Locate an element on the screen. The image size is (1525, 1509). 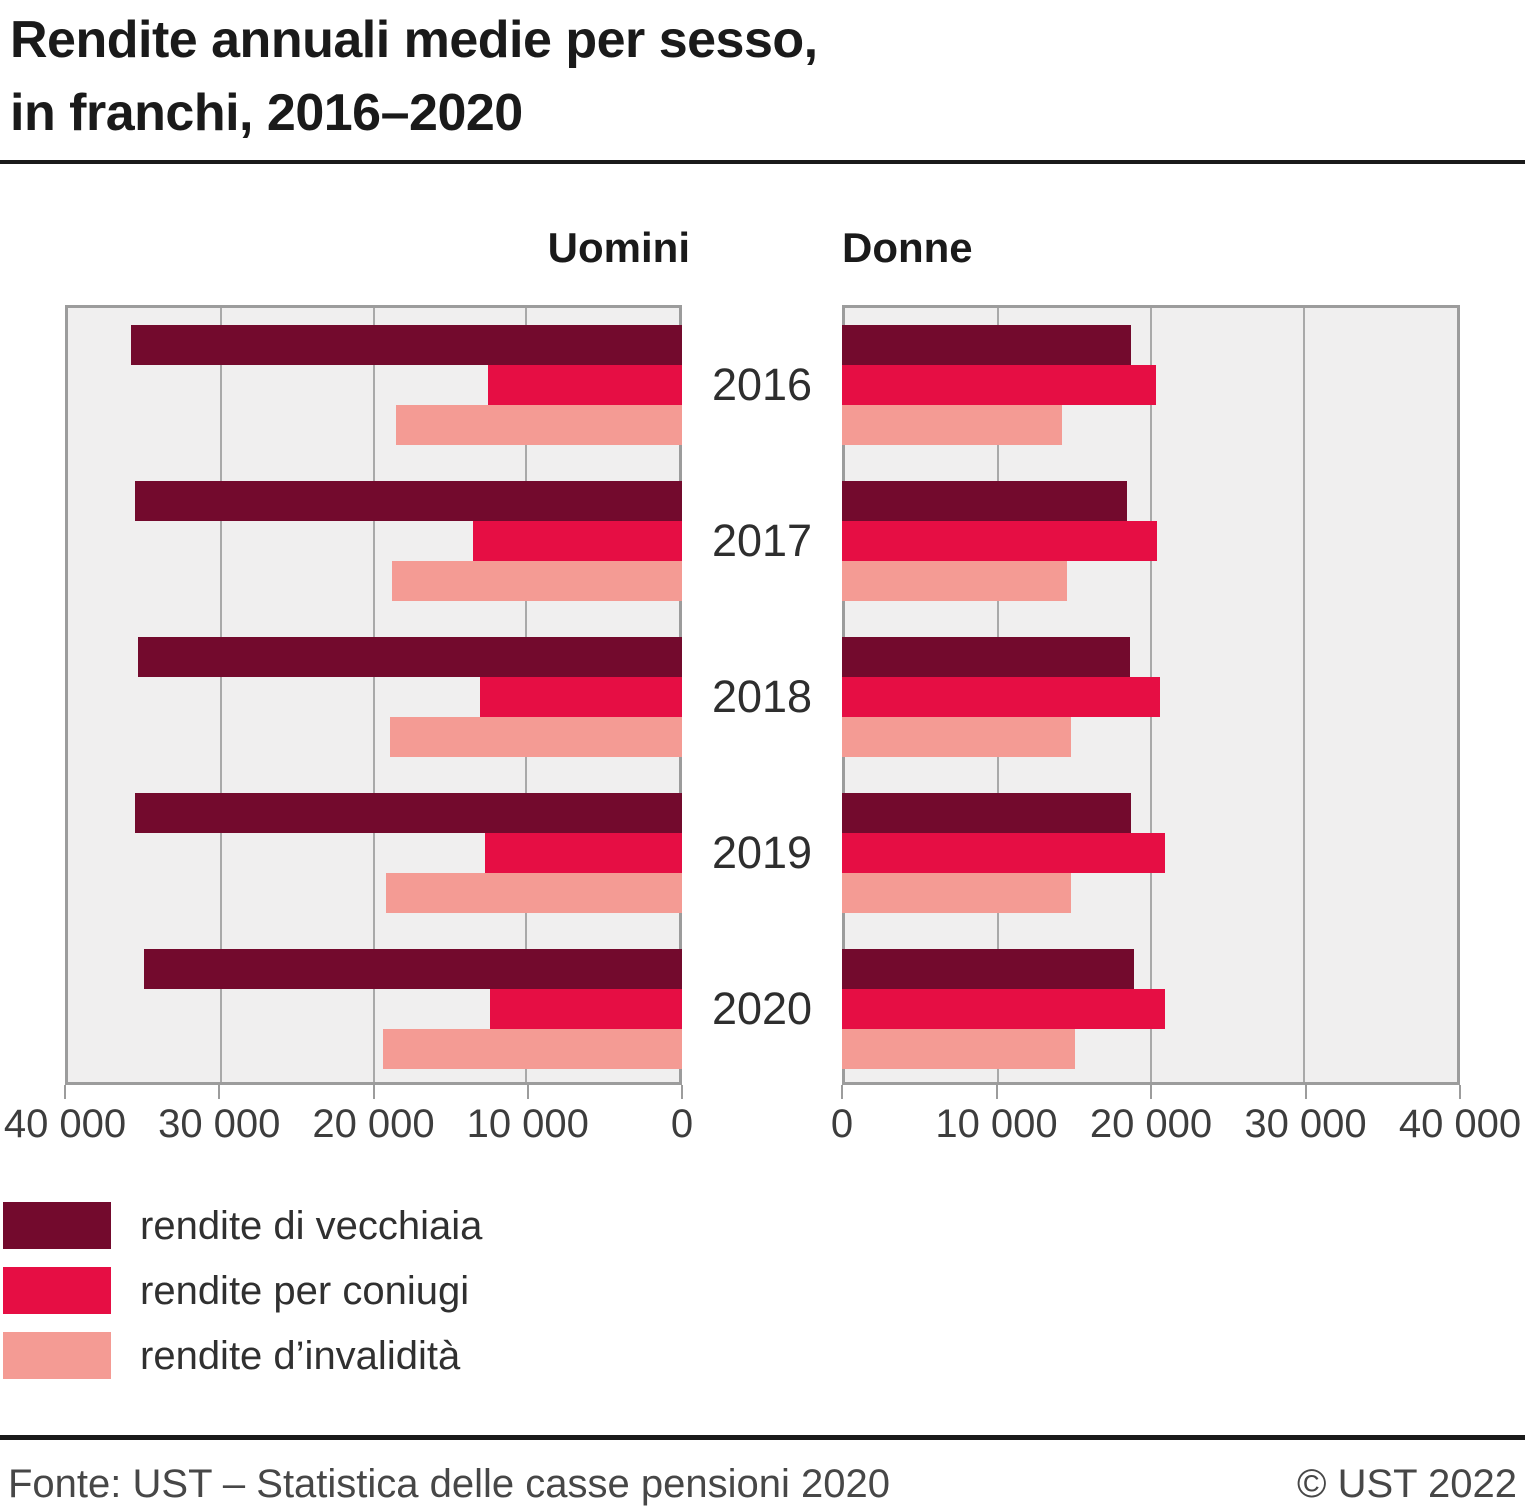
year-label-2020: 2020 is located at coordinates (762, 1008).